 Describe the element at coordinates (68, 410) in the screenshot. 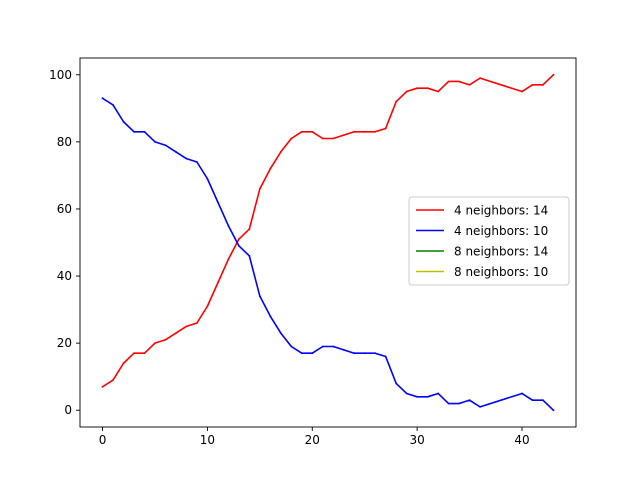

I see `y-tick-label: 0` at that location.